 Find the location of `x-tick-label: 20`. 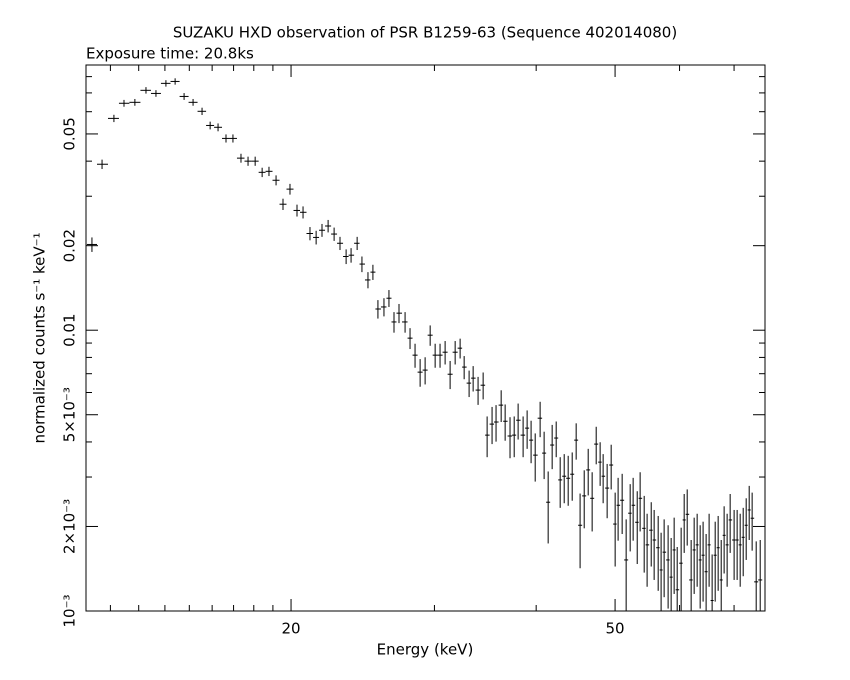

x-tick-label: 20 is located at coordinates (290, 629).